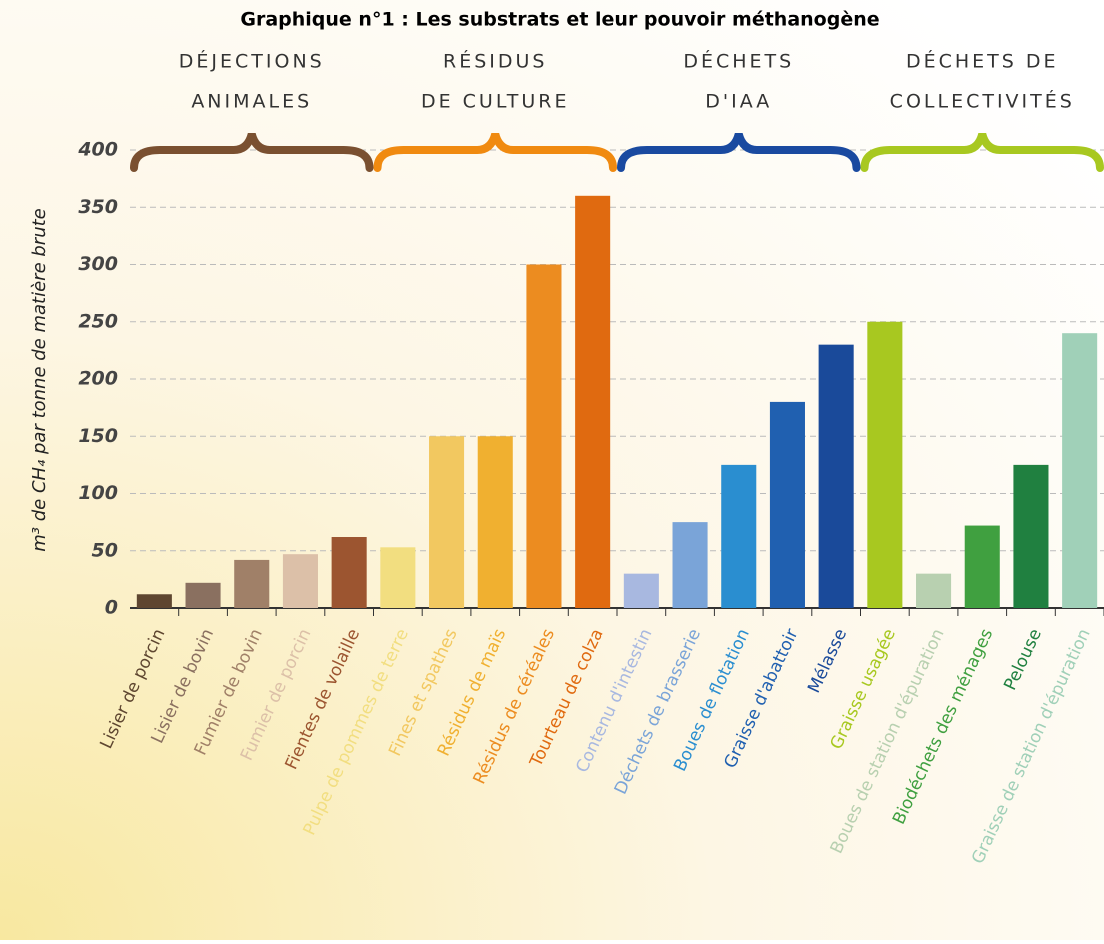 This screenshot has height=944, width=1104. What do you see at coordinates (98, 321) in the screenshot?
I see `y-tick-label: 250` at bounding box center [98, 321].